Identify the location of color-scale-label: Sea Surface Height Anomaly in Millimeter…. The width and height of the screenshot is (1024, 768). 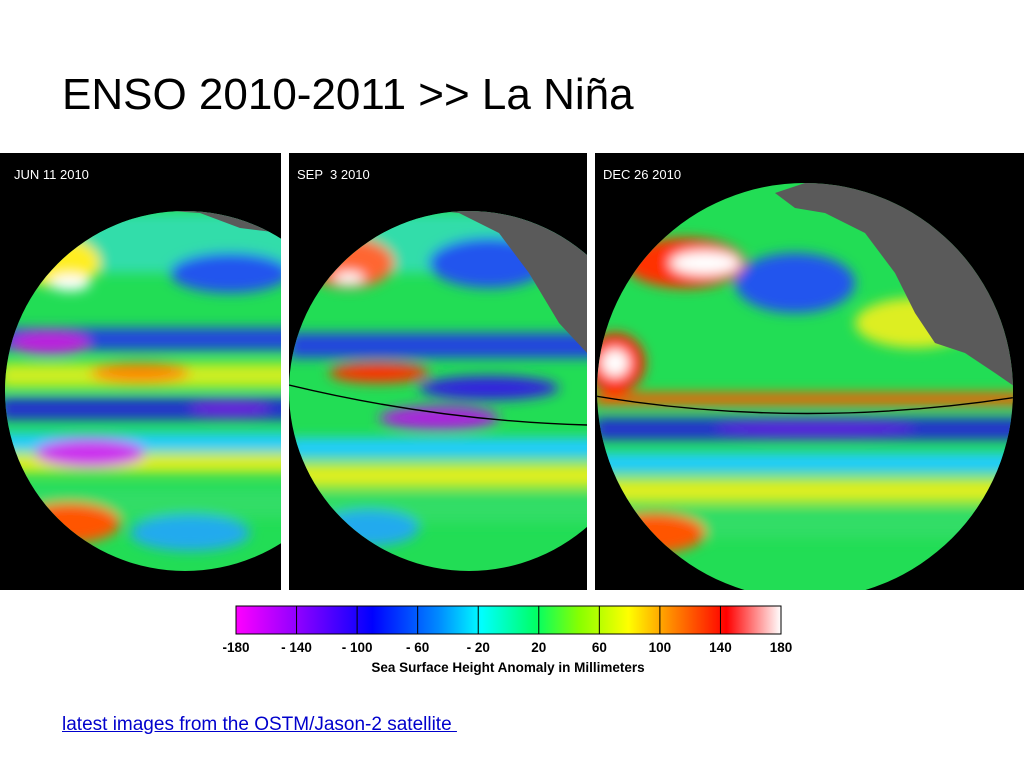
(507, 667).